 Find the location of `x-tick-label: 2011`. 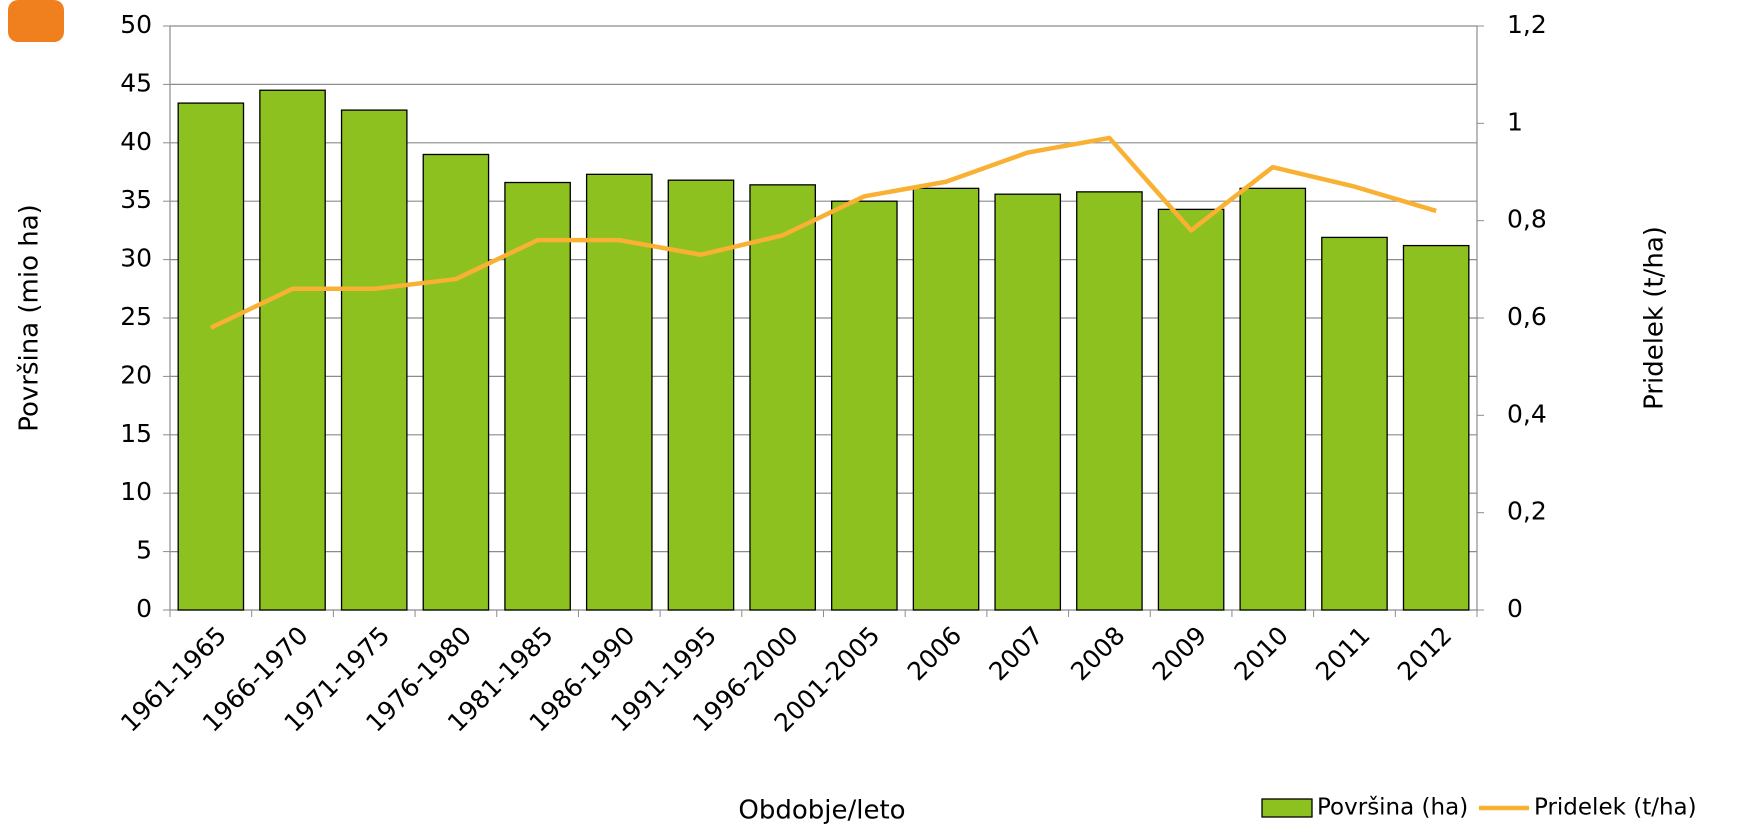

x-tick-label: 2011 is located at coordinates (1342, 653).